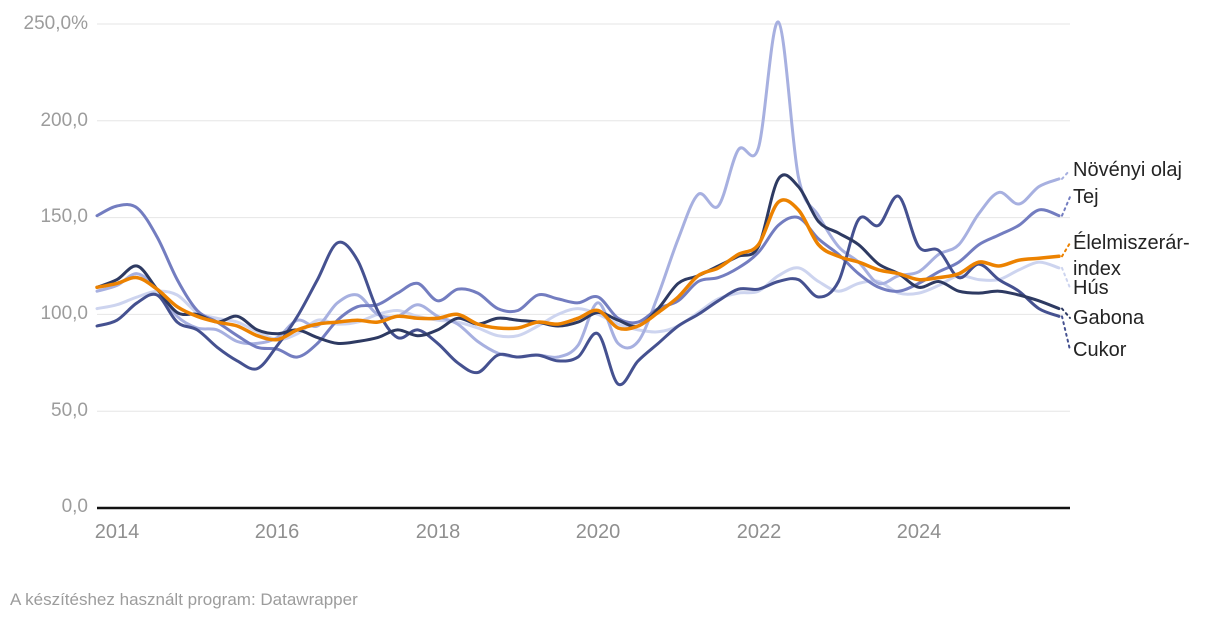 The height and width of the screenshot is (626, 1220). What do you see at coordinates (438, 532) in the screenshot?
I see `x-tick-label: 2018` at bounding box center [438, 532].